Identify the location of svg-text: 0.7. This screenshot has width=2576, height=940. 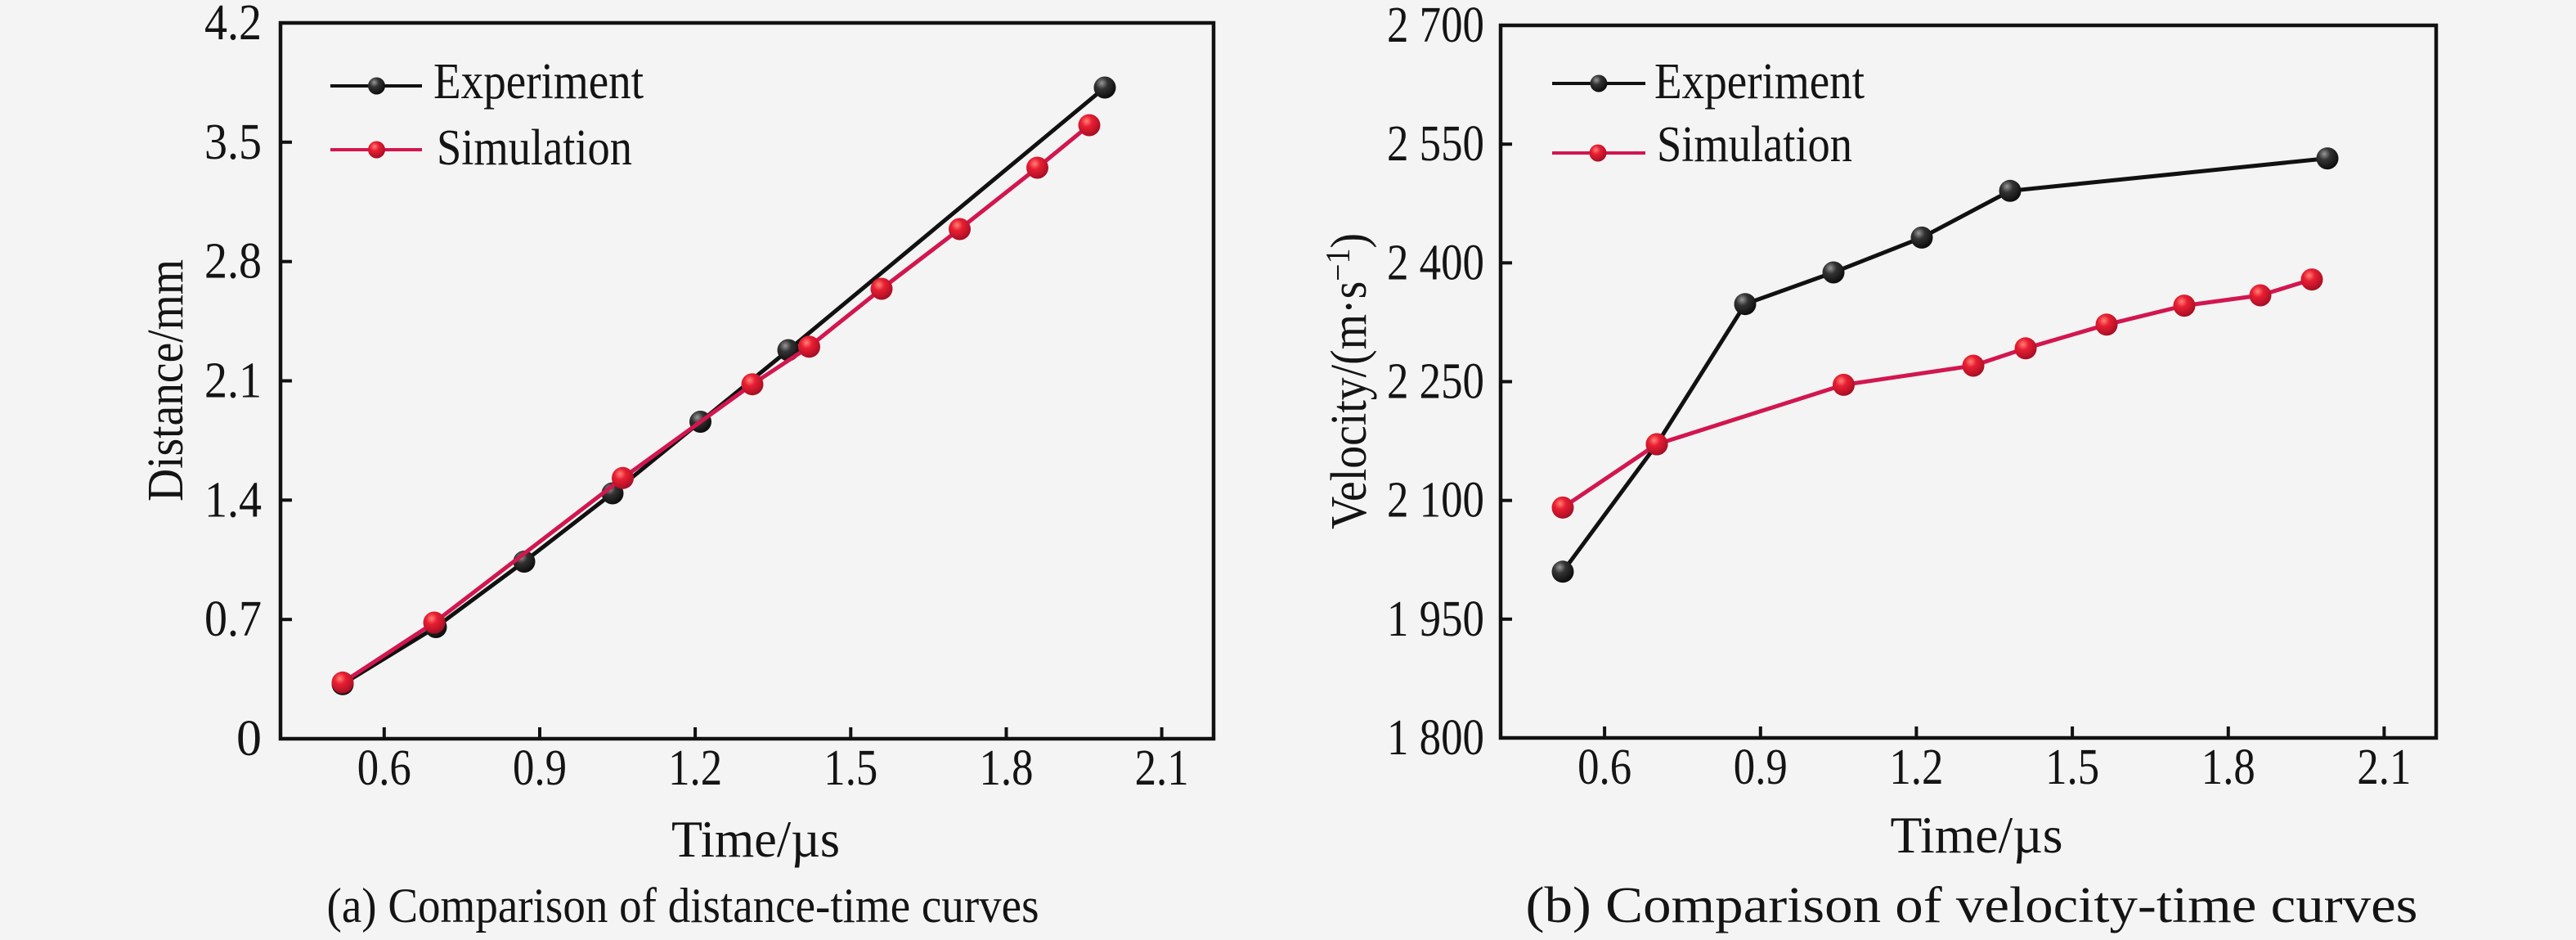
(233, 619).